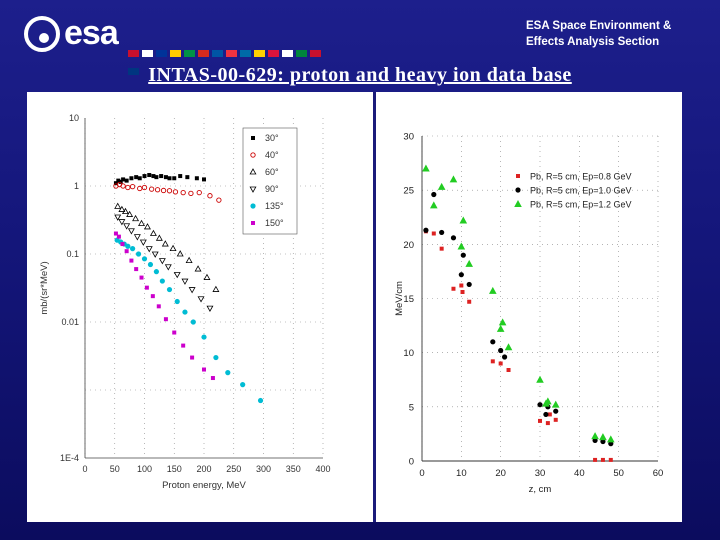 Image resolution: width=720 pixels, height=540 pixels. Describe the element at coordinates (42, 34) in the screenshot. I see `esa-logo-mark-icon` at that location.